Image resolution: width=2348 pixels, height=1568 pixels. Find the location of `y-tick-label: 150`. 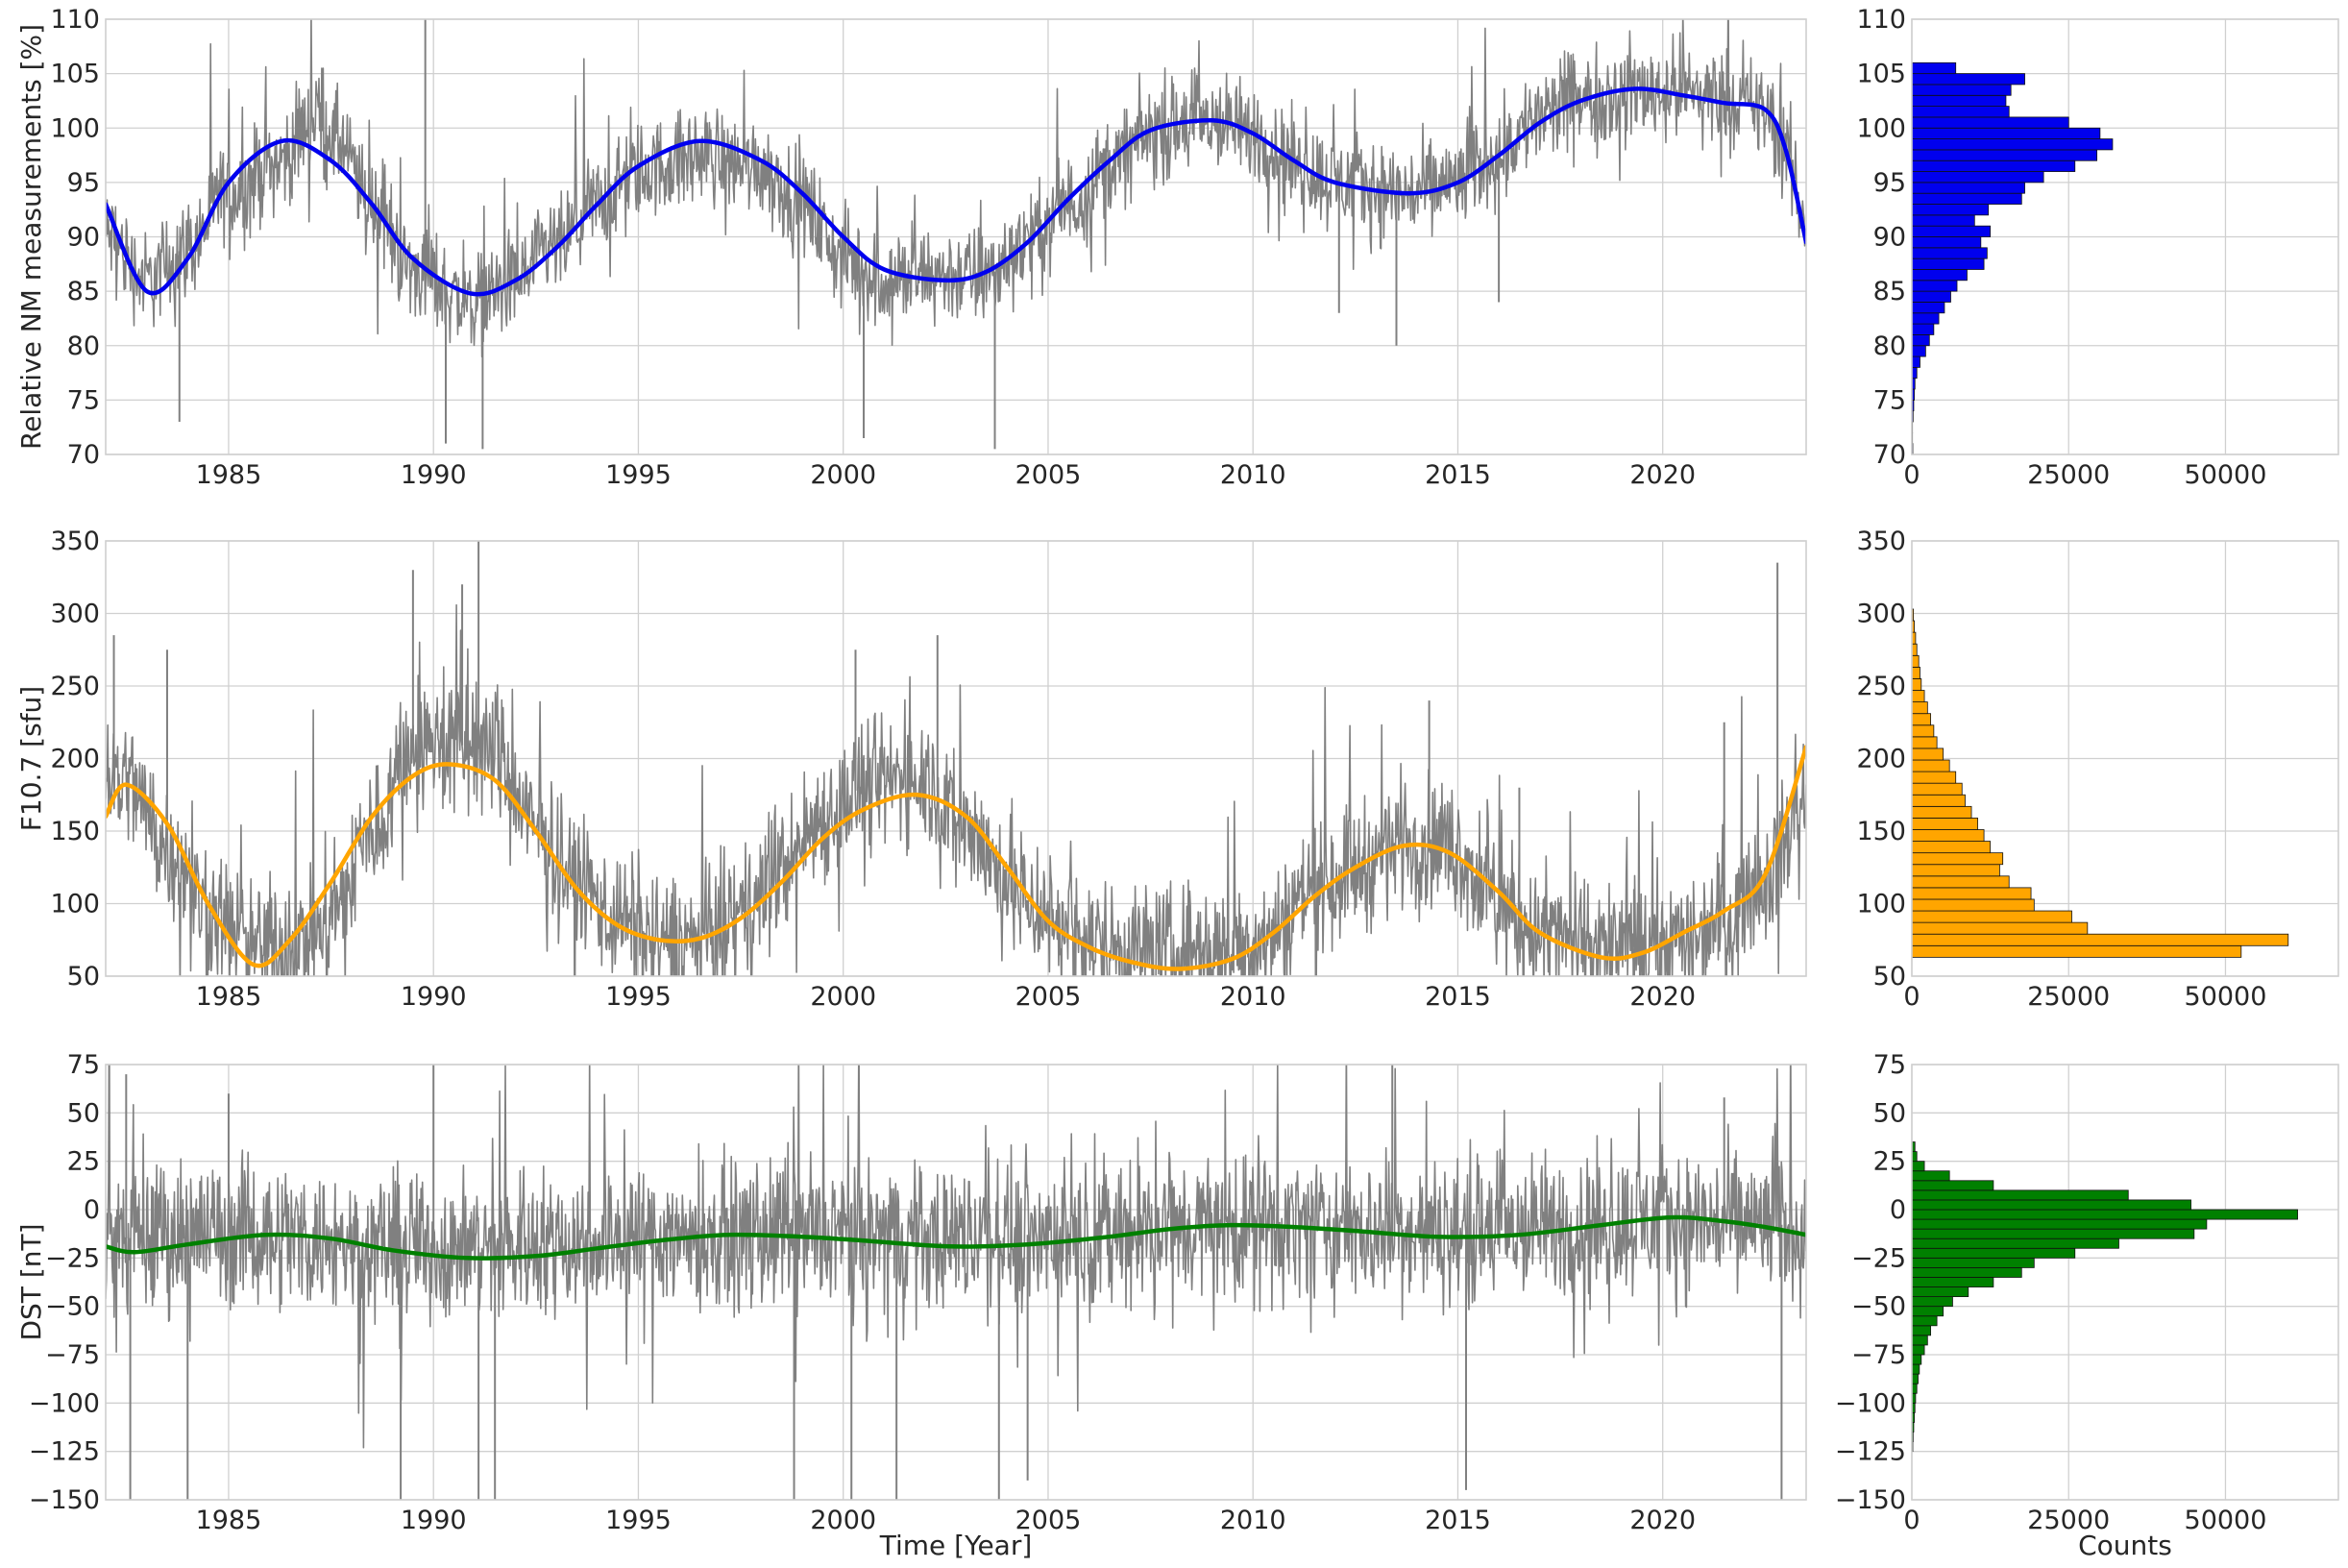

y-tick-label: 150 is located at coordinates (1881, 831).